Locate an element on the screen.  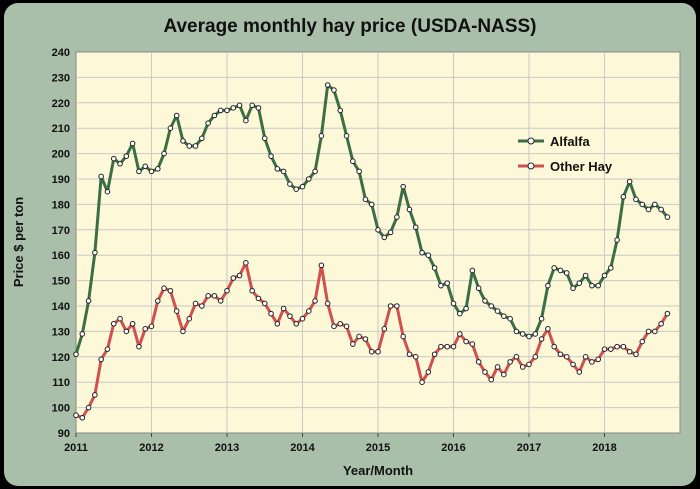
y-tick-label: 210 is located at coordinates (61, 129).